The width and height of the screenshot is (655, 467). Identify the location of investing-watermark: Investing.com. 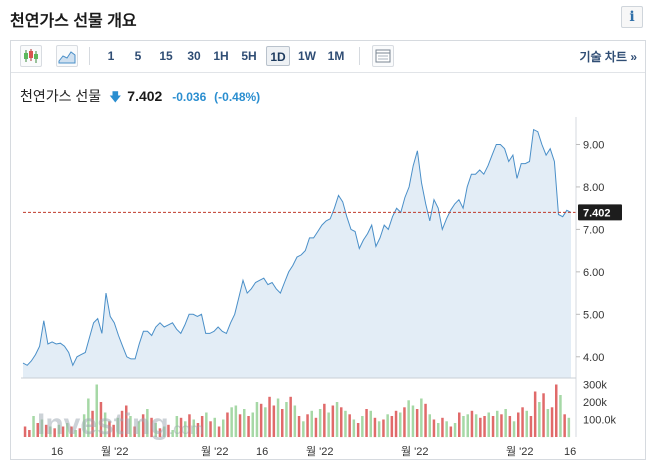
(120, 424).